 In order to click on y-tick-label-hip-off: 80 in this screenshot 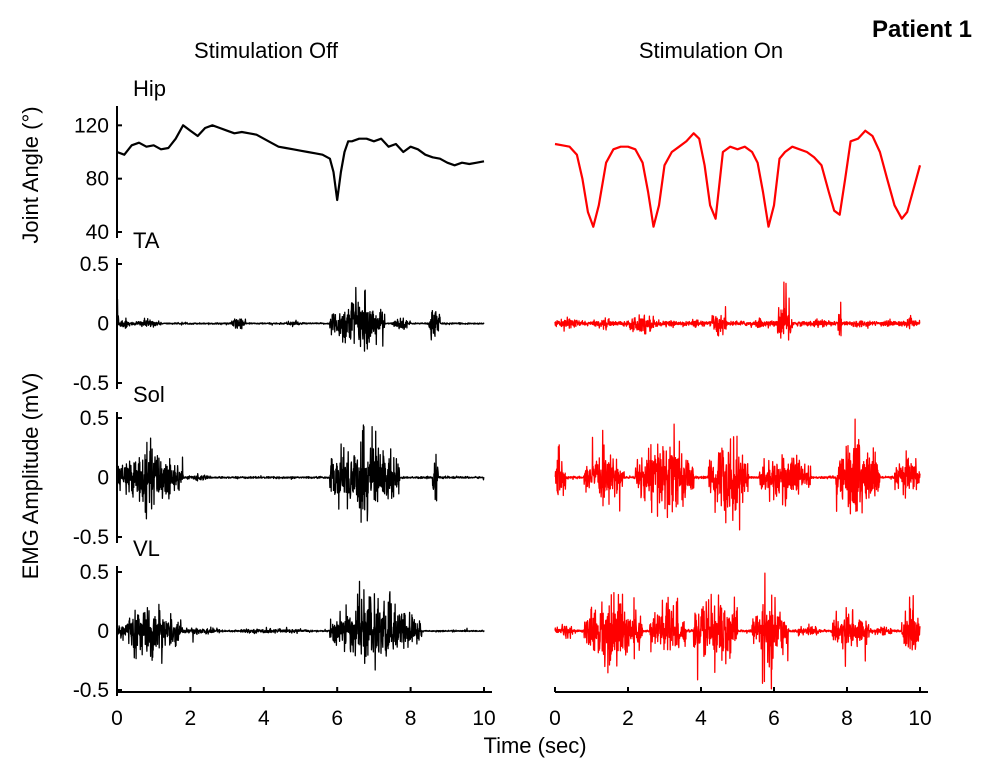, I will do `click(97, 179)`.